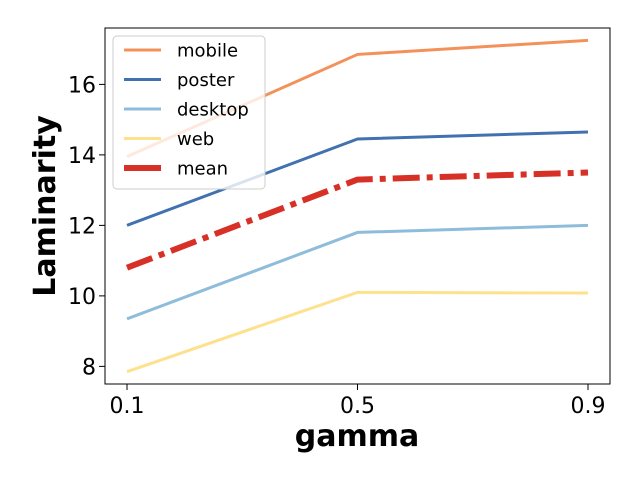  I want to click on legend-label-mobile: mobile, so click(207, 51).